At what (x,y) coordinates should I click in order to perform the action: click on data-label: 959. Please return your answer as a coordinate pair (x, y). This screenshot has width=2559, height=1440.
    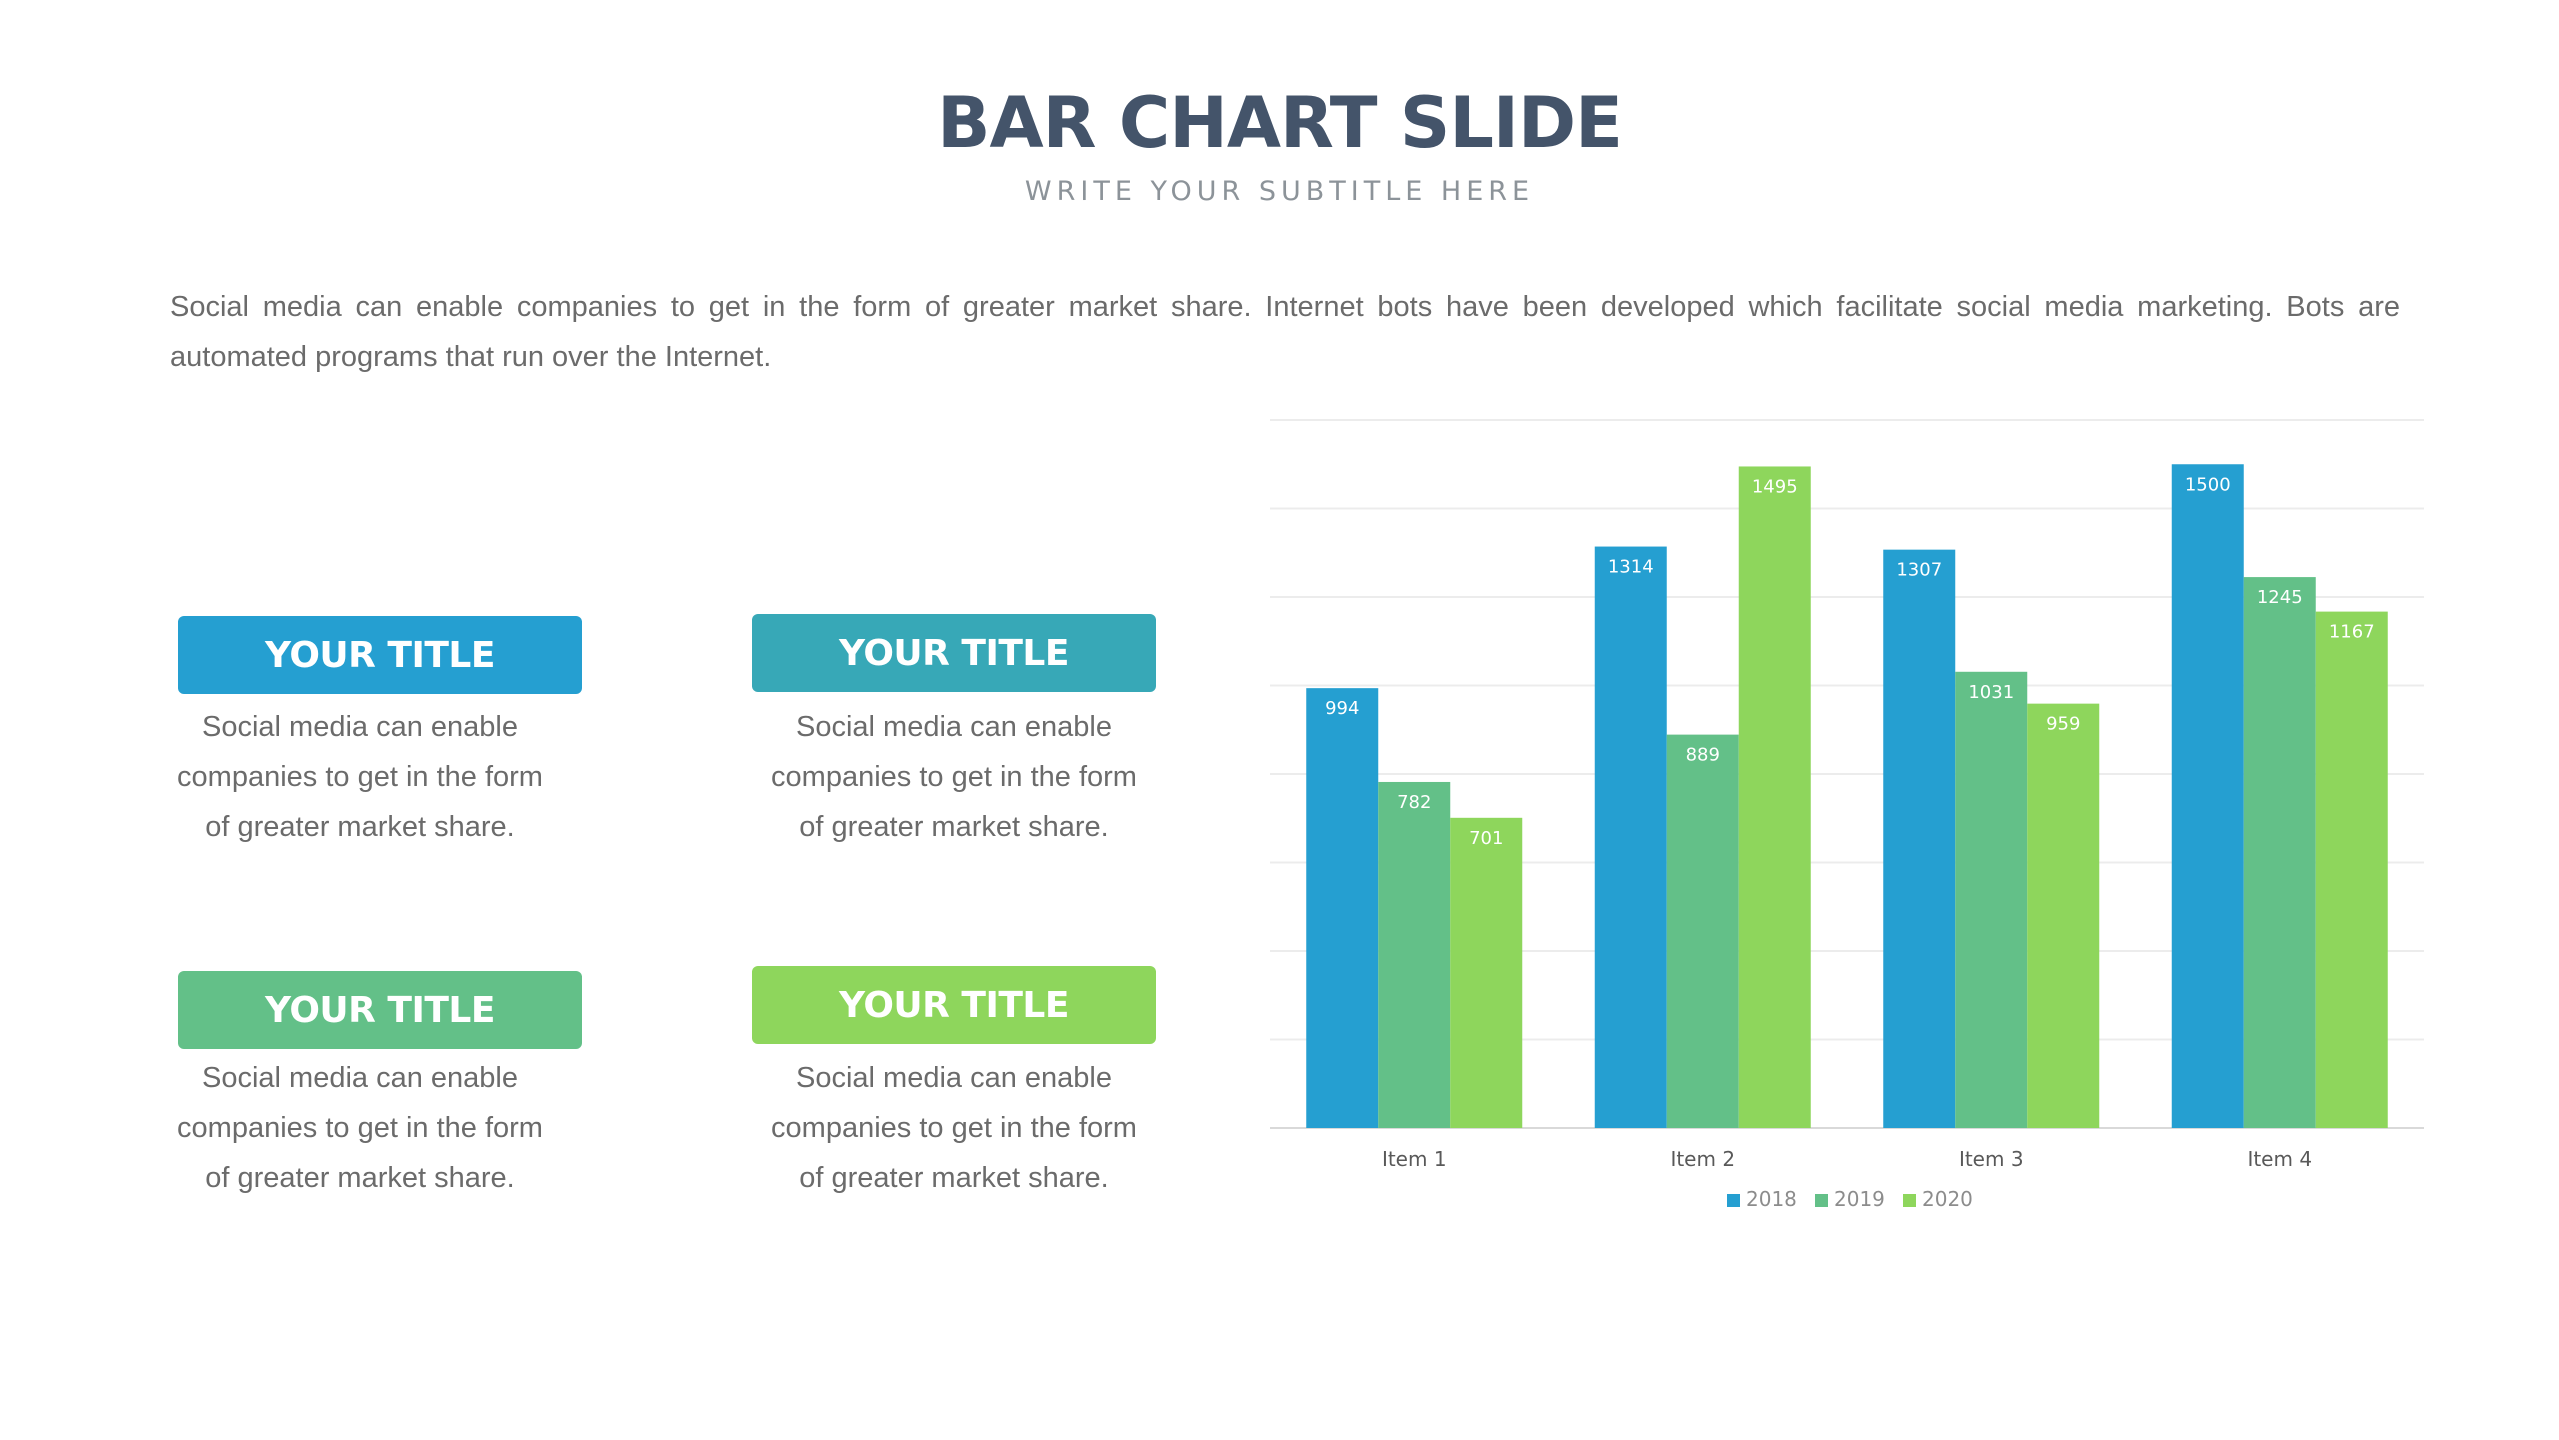
    Looking at the image, I should click on (2063, 724).